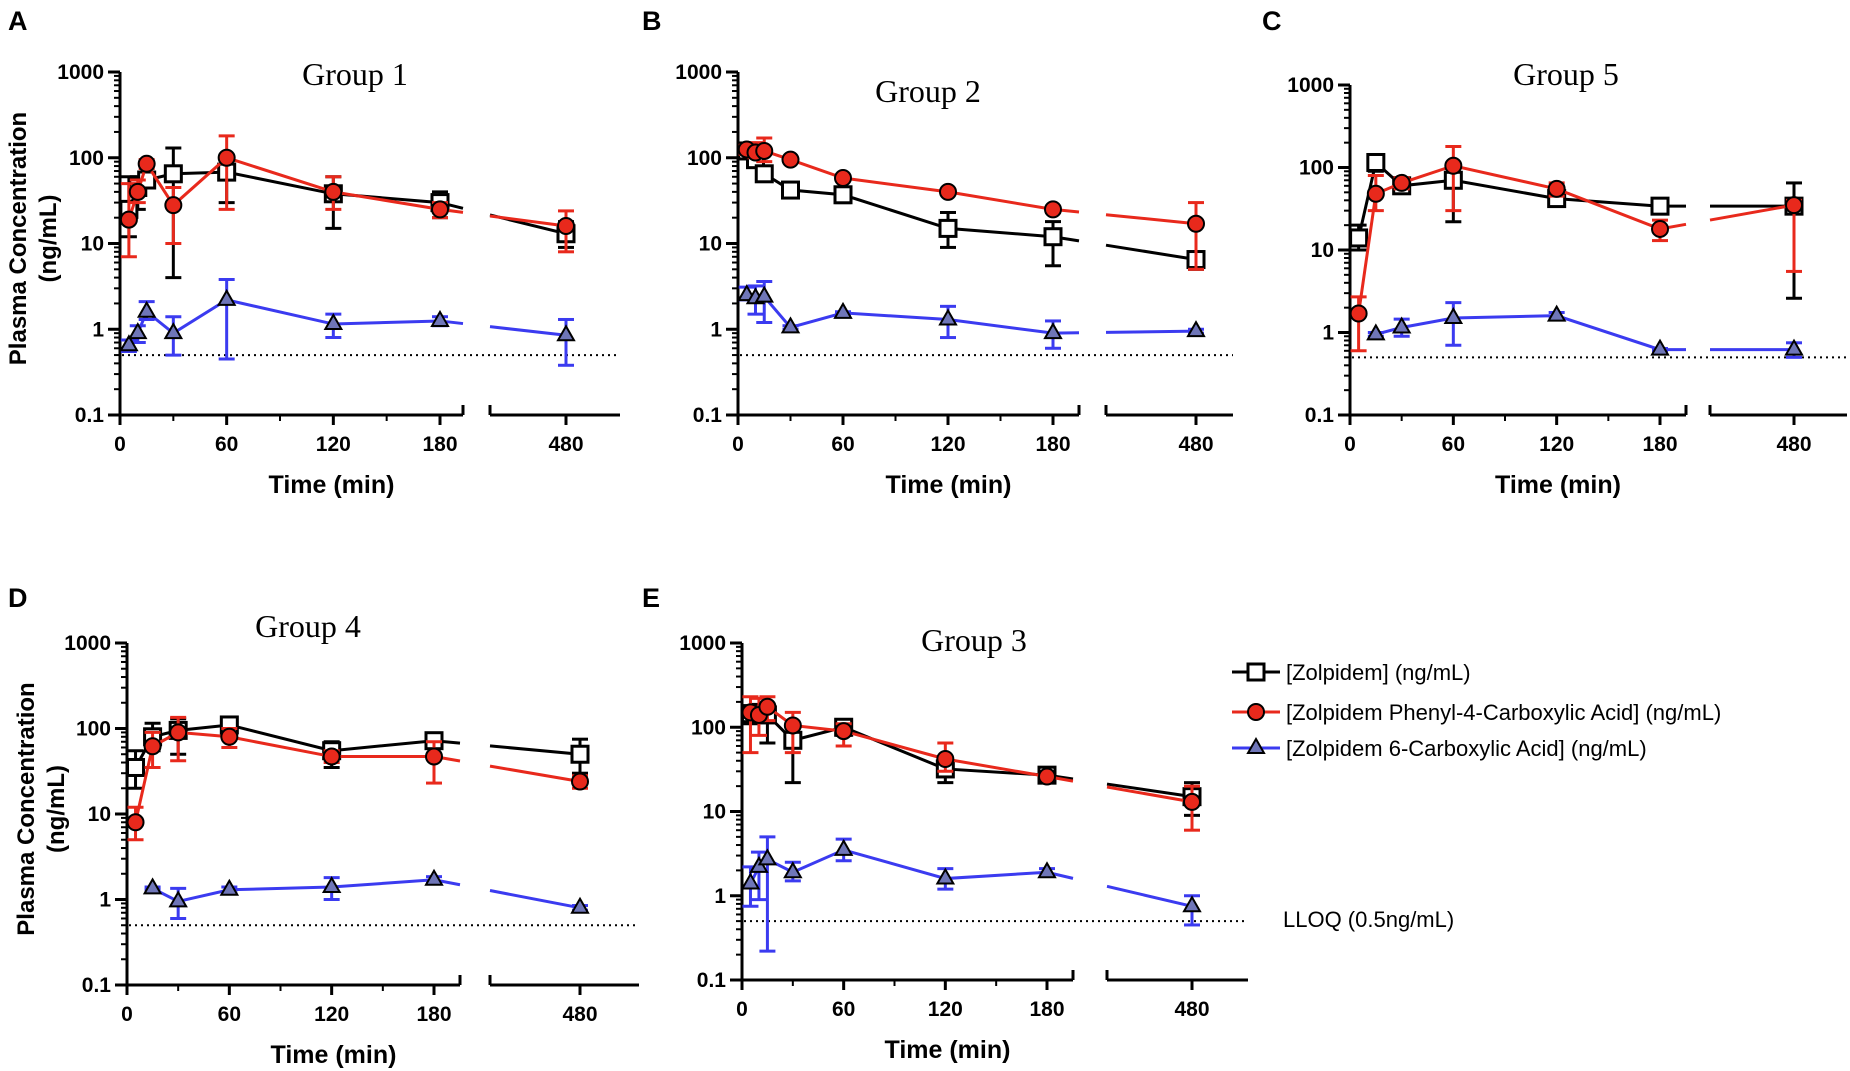  I want to click on panel-letter: E, so click(651, 598).